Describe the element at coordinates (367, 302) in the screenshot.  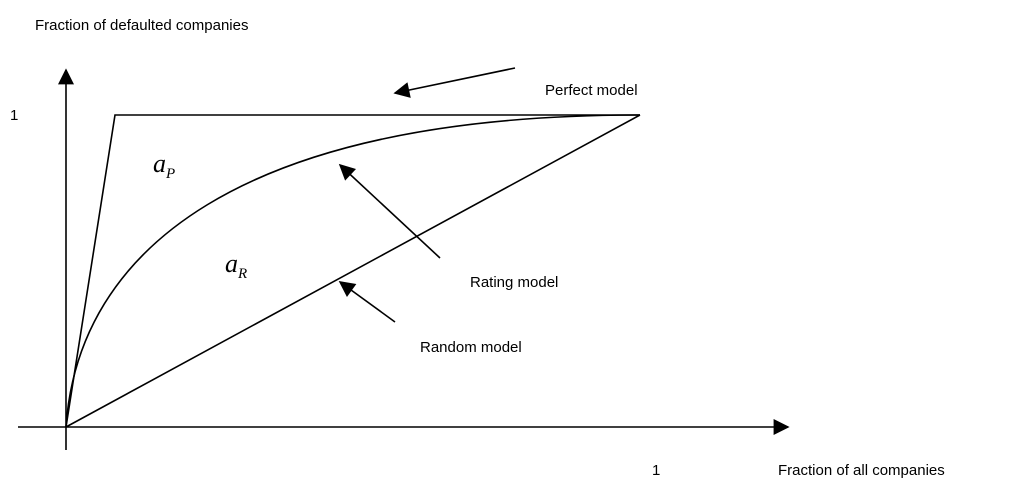
I see `random-arrow` at that location.